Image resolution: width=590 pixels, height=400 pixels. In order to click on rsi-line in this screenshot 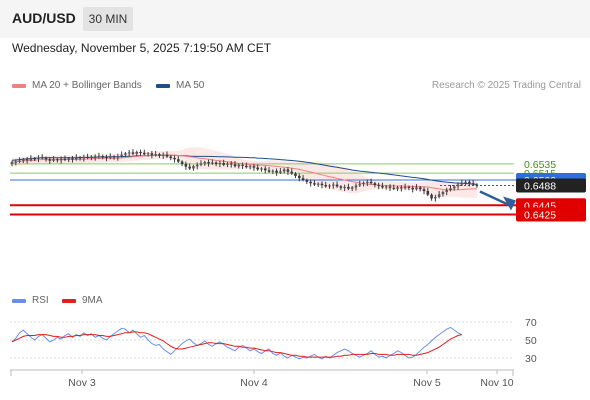, I will do `click(237, 343)`.